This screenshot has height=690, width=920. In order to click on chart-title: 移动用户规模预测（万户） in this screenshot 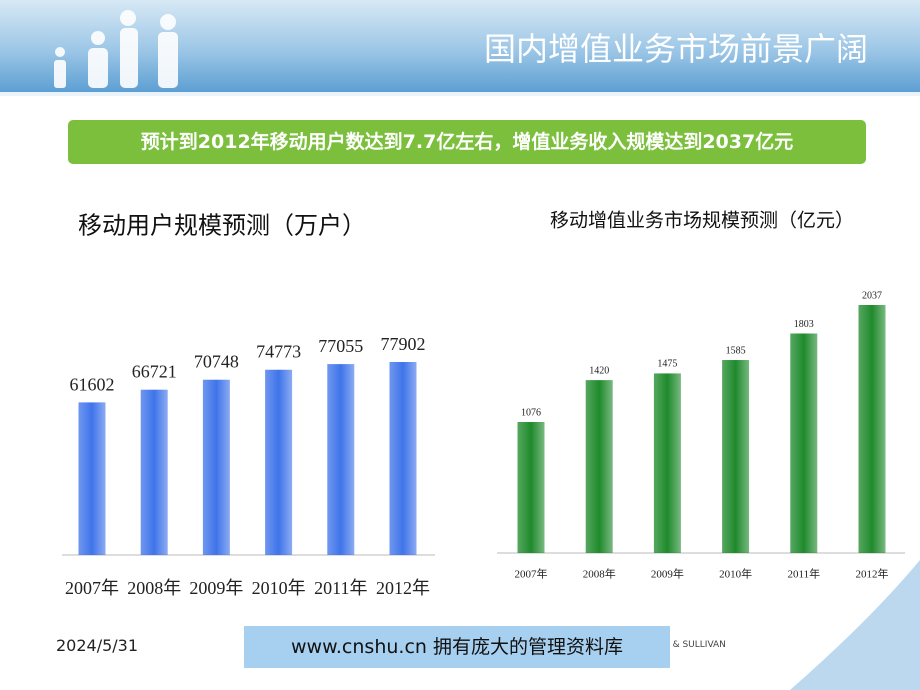, I will do `click(222, 226)`.